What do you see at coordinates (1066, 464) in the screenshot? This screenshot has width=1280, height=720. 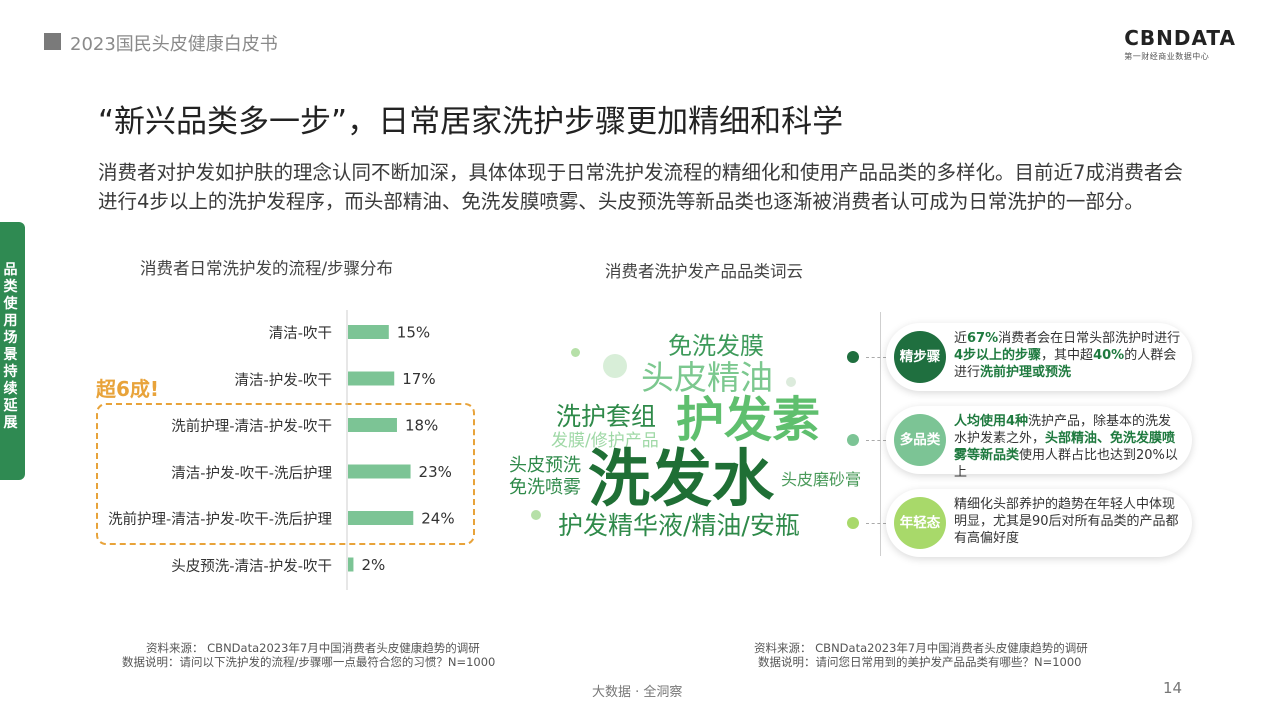 I see `card-text-segment: 使用人群占比也达到20%以上` at bounding box center [1066, 464].